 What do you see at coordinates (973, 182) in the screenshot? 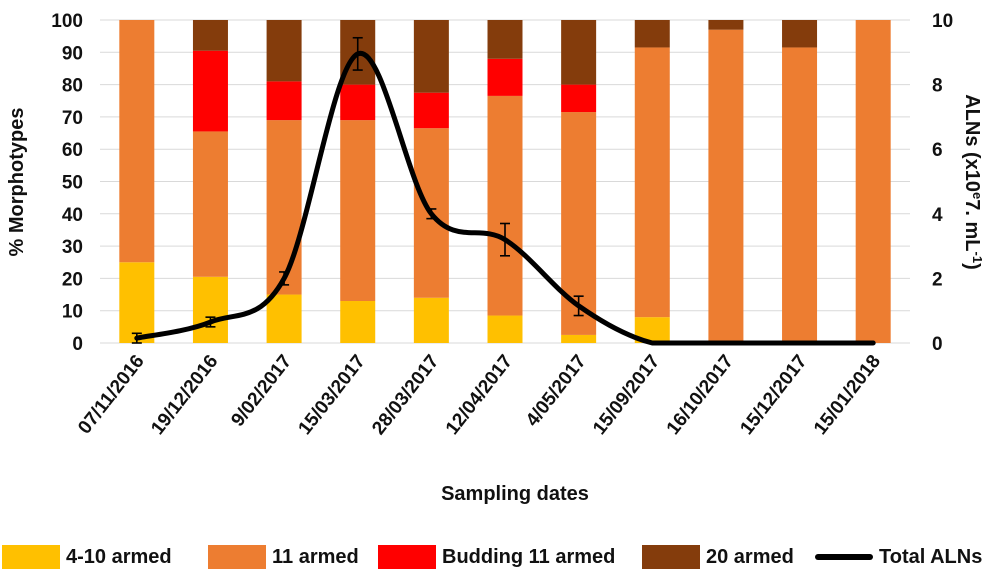
I see `y2-axis-title: ALNs (x10e7. mL-1)` at bounding box center [973, 182].